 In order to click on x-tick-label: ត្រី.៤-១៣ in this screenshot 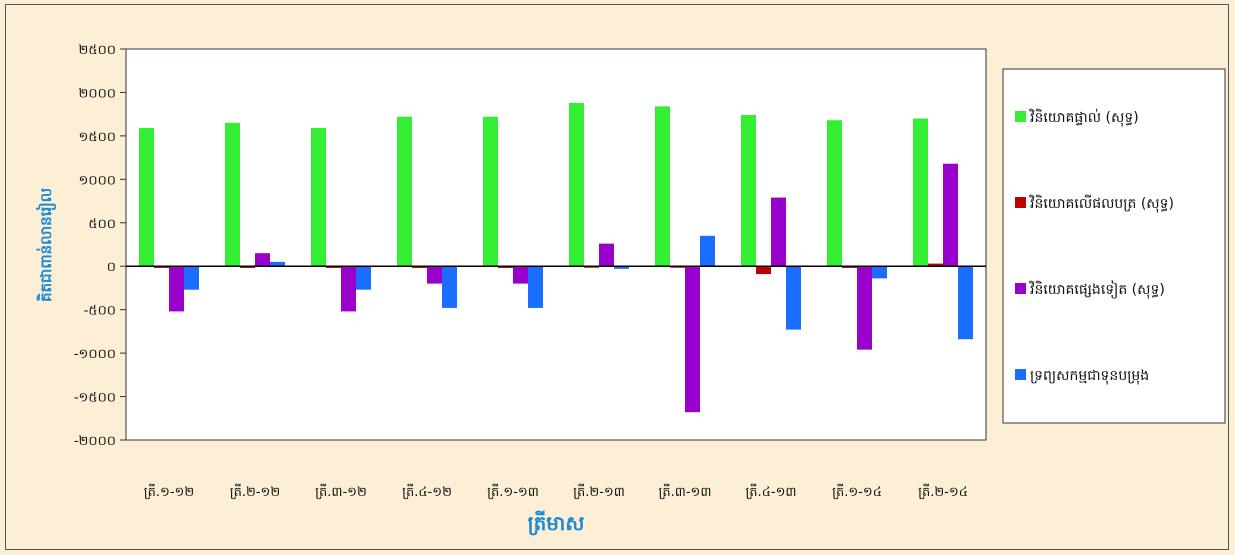, I will do `click(770, 491)`.